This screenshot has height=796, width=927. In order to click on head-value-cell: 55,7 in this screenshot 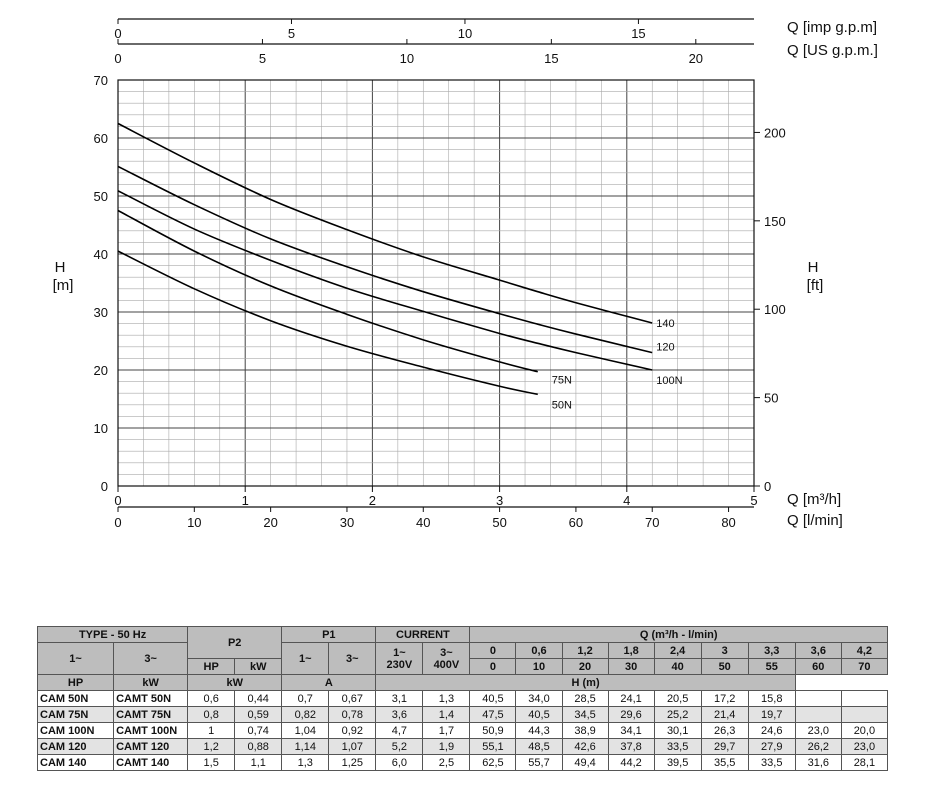, I will do `click(539, 762)`.